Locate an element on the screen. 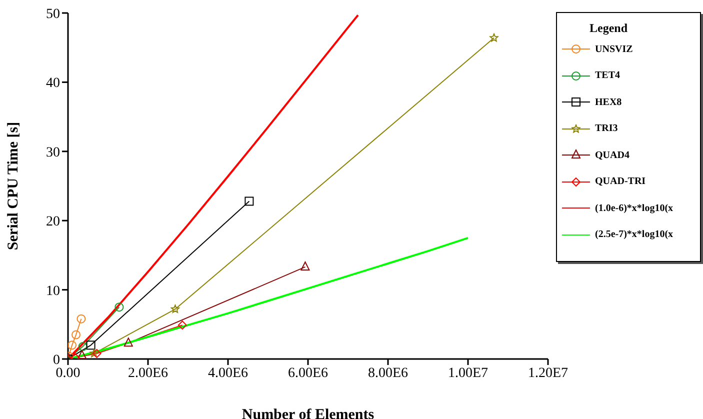  legend-label: HEX8 is located at coordinates (608, 102).